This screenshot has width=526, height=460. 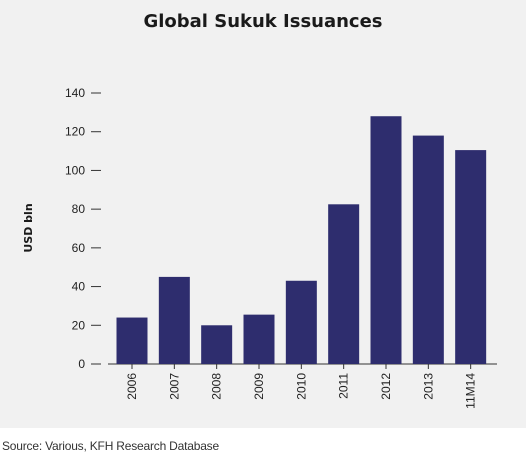 What do you see at coordinates (301, 322) in the screenshot?
I see `bar-2010` at bounding box center [301, 322].